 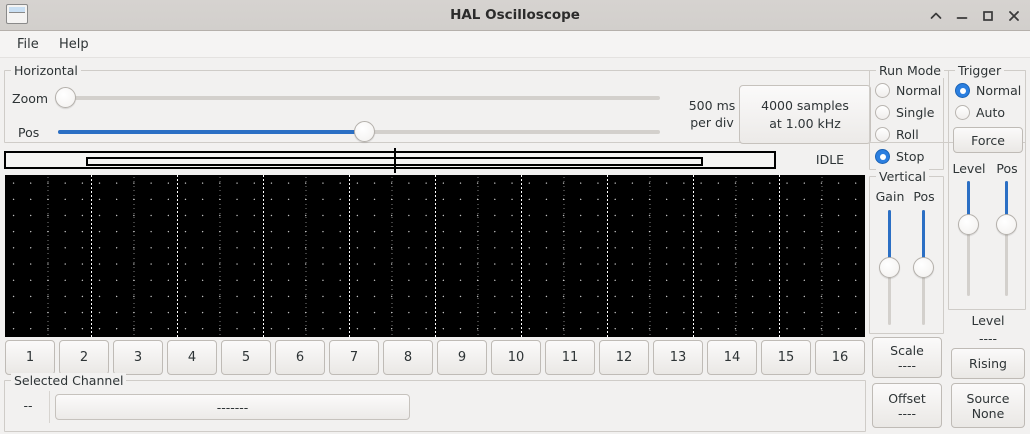 I want to click on zoom-slider-track, so click(x=357, y=98).